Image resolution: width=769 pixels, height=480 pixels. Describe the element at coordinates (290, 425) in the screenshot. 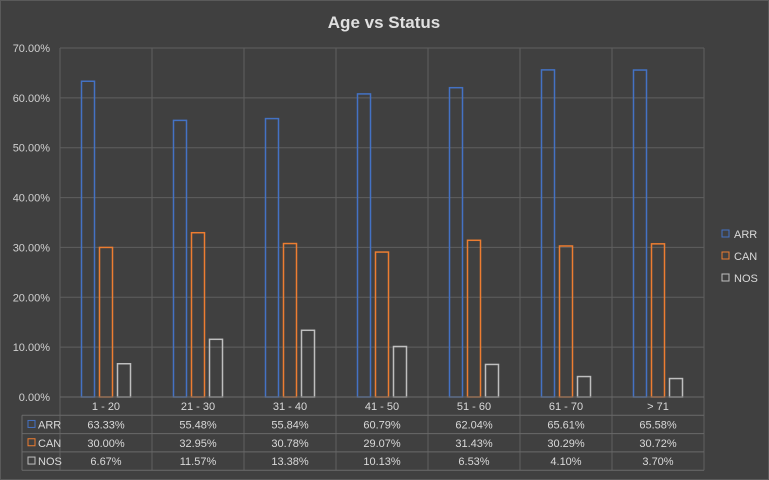

I see `table-value: 55.84%` at that location.